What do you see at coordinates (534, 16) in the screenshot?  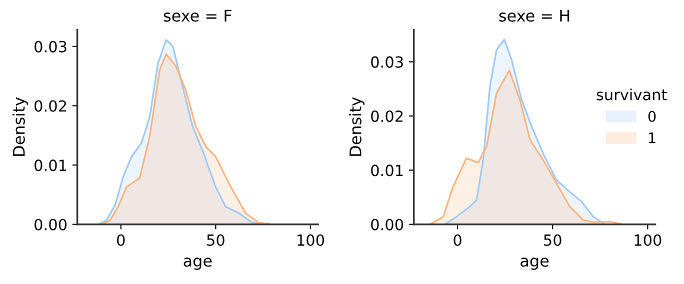 I see `chart-title: sexe = H` at bounding box center [534, 16].